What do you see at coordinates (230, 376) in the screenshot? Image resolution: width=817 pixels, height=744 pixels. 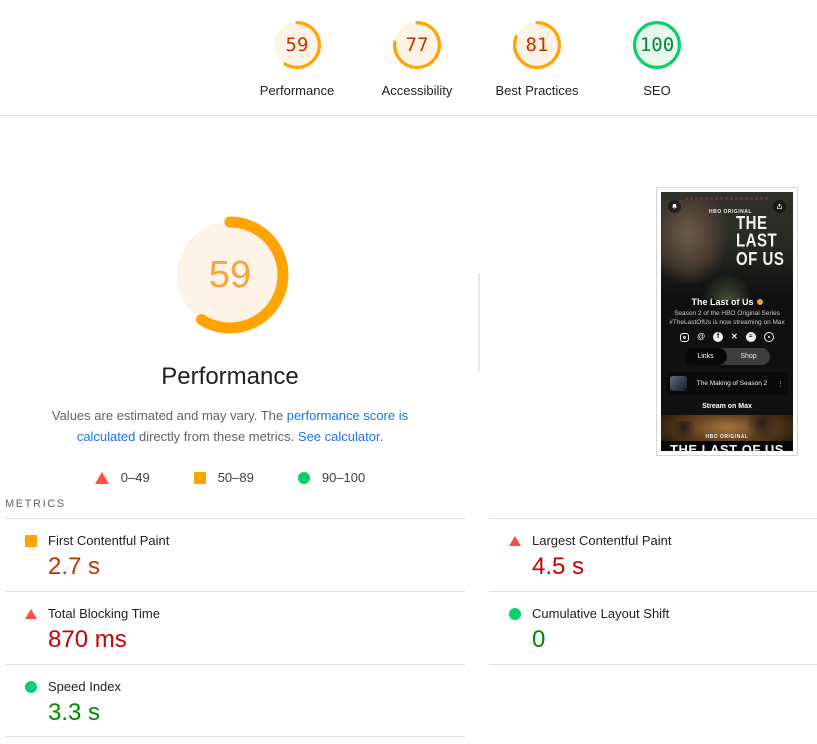 I see `performance-section-title: Performance` at bounding box center [230, 376].